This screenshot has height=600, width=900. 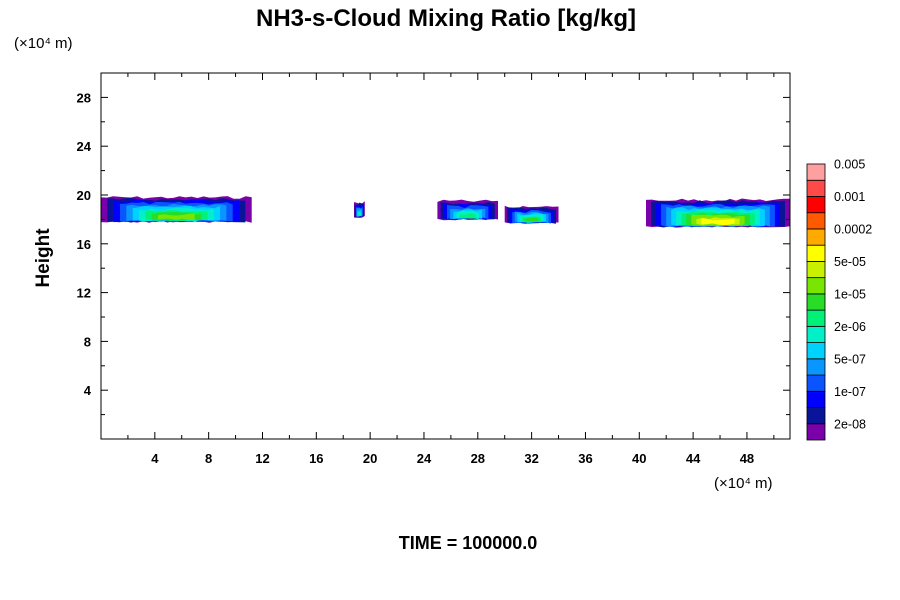 I want to click on x-tick-label: 28, so click(x=478, y=458).